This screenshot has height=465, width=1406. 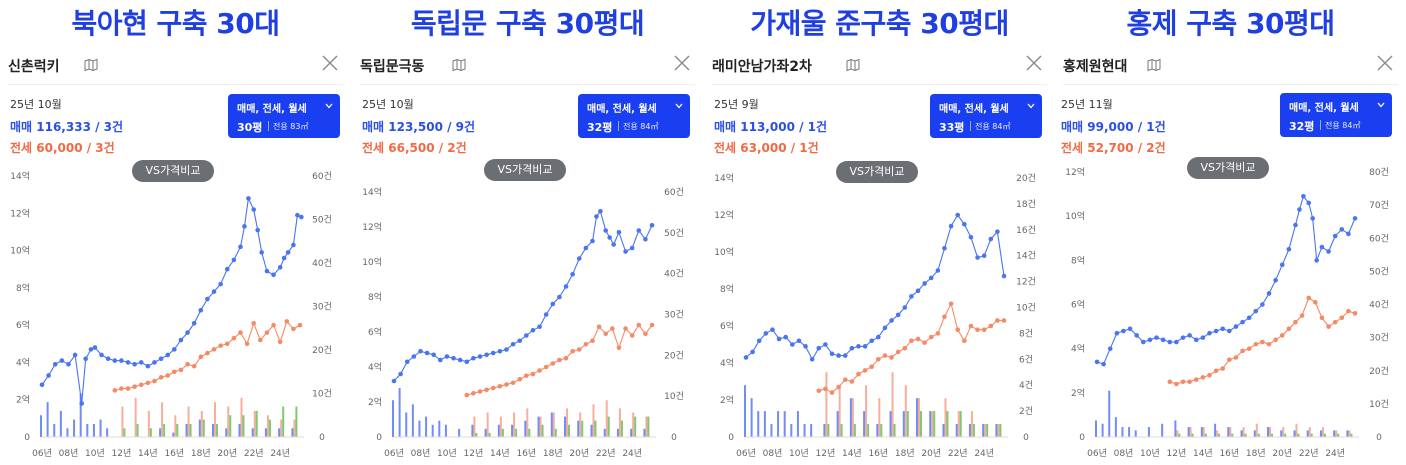 What do you see at coordinates (674, 233) in the screenshot?
I see `y-right-tick-label: 50건` at bounding box center [674, 233].